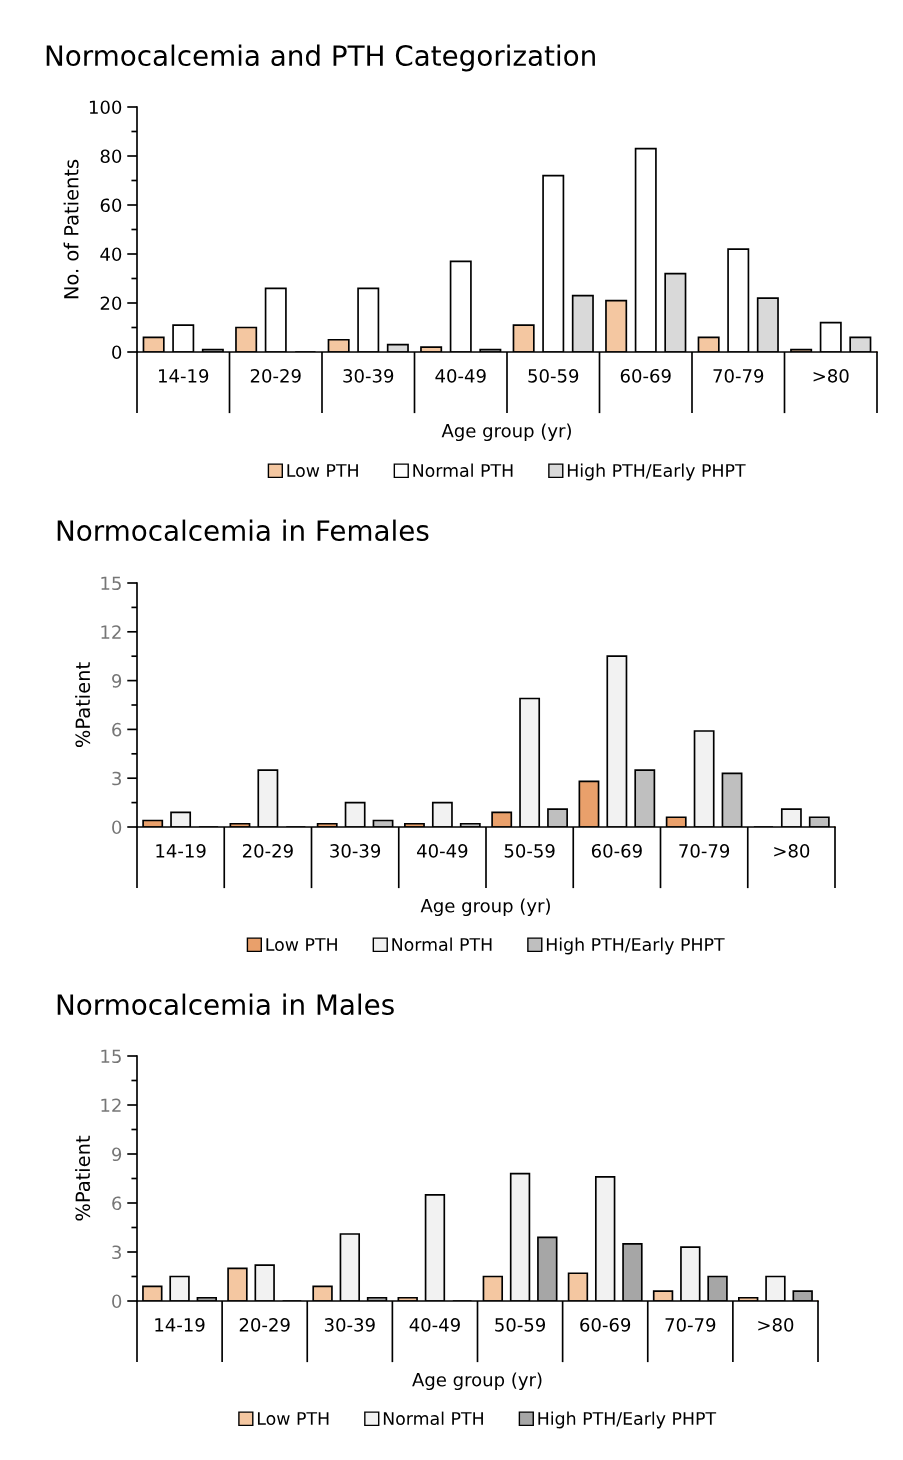 The width and height of the screenshot is (903, 1460). I want to click on chart-title: Normocalcemia and PTH Categorization, so click(320, 58).